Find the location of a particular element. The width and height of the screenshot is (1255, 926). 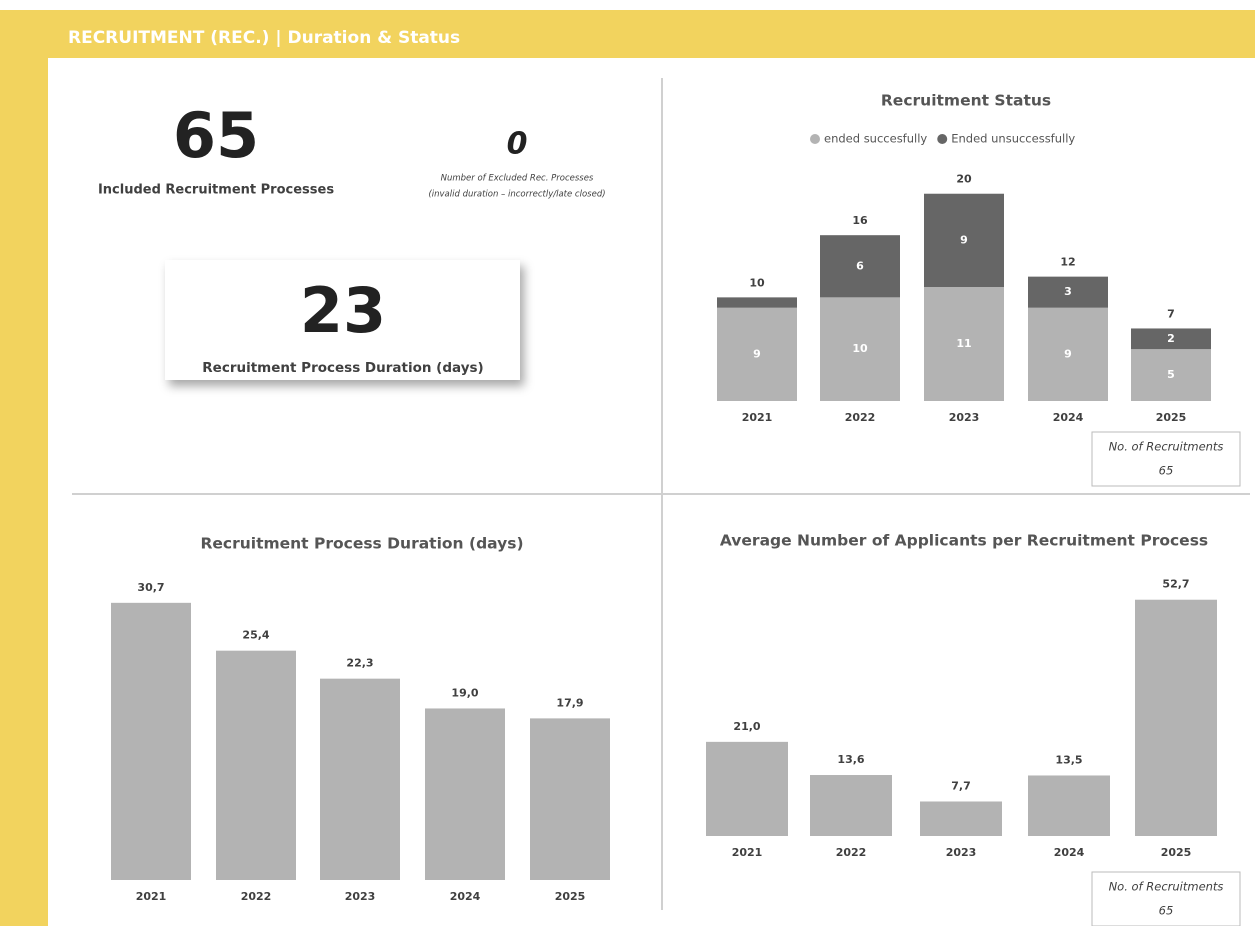

data-label: 19,0 is located at coordinates (464, 692).